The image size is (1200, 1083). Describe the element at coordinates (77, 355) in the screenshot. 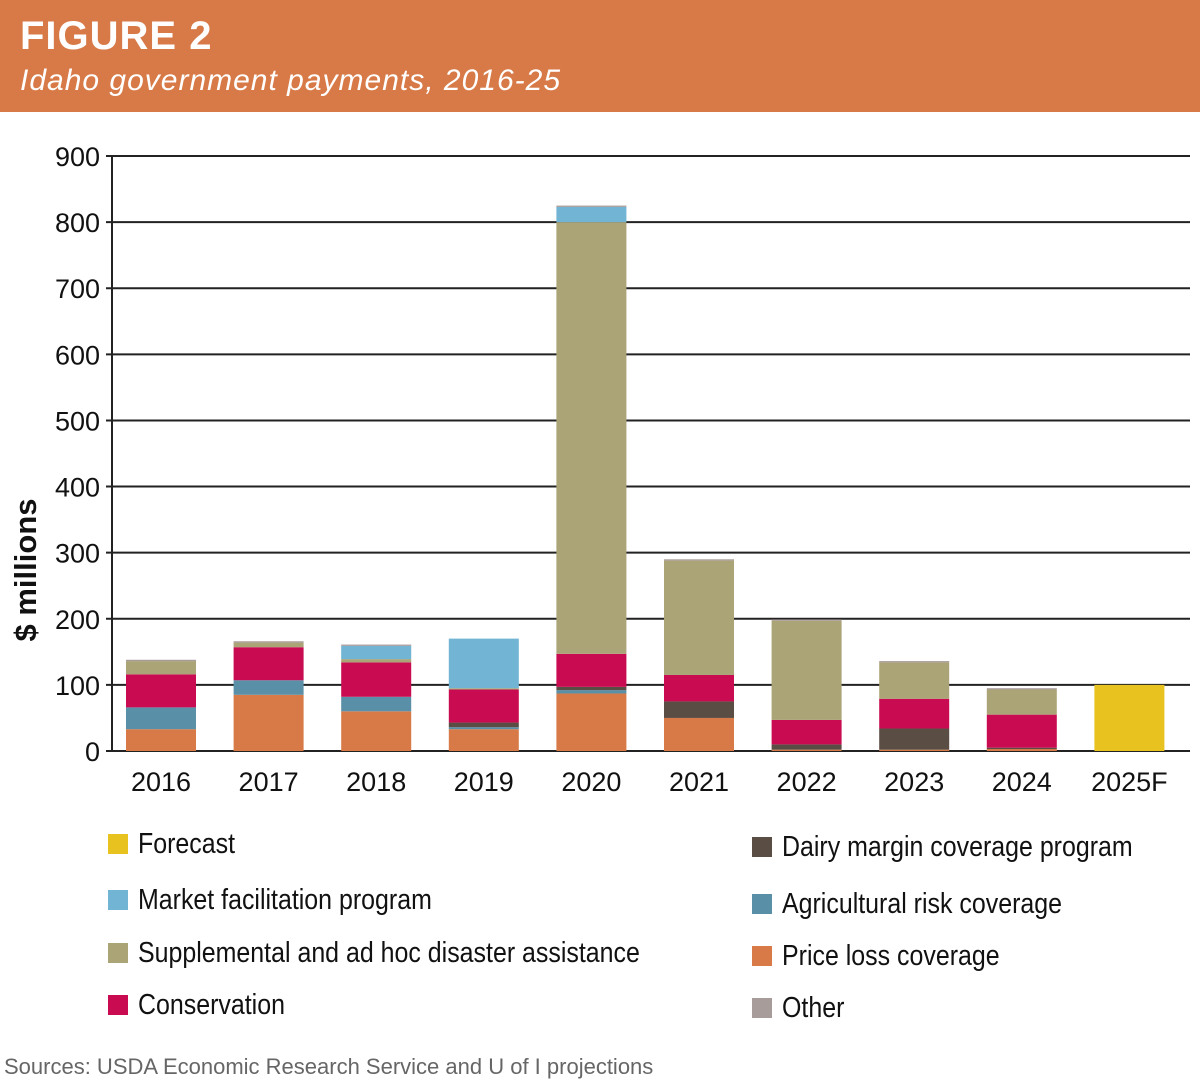

I see `y-tick-label: 600` at that location.